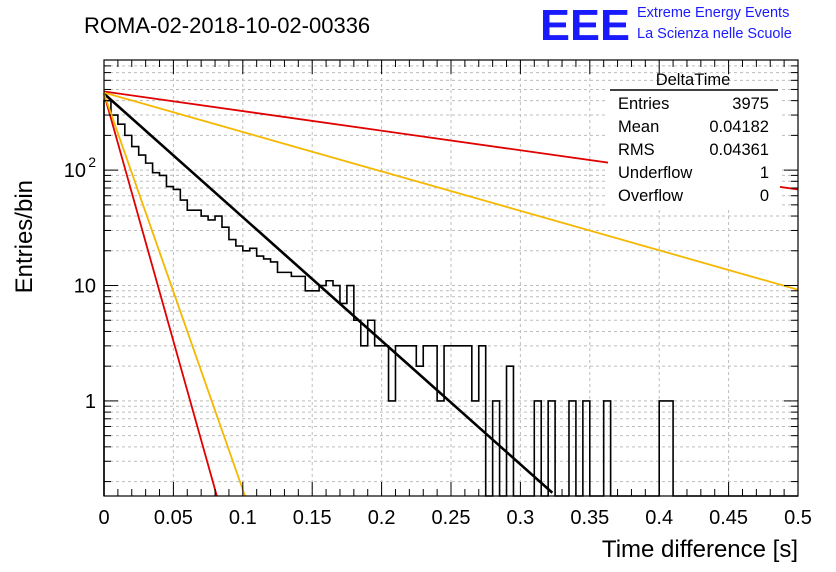 The height and width of the screenshot is (572, 836). What do you see at coordinates (24, 236) in the screenshot?
I see `y-axis-label: Entries/bin` at bounding box center [24, 236].